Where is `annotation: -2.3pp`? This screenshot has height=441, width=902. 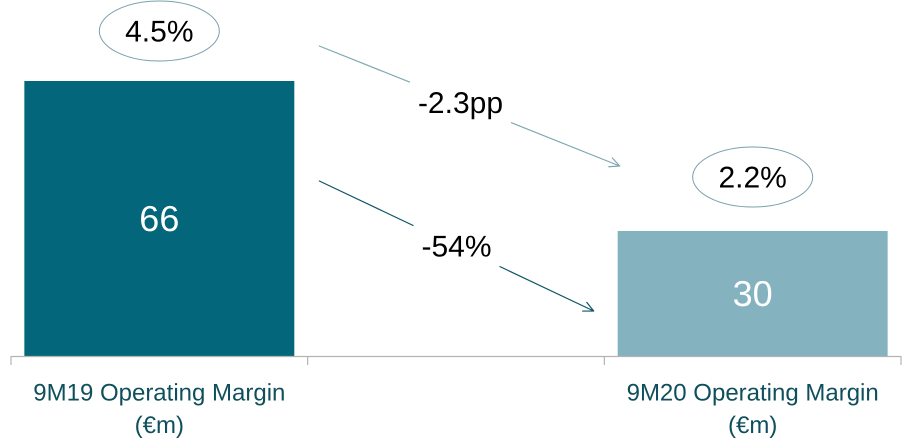 annotation: -2.3pp is located at coordinates (461, 103).